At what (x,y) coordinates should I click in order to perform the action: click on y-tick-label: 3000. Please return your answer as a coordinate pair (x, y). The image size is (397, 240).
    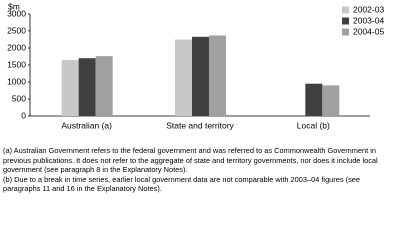
    Looking at the image, I should click on (16, 13).